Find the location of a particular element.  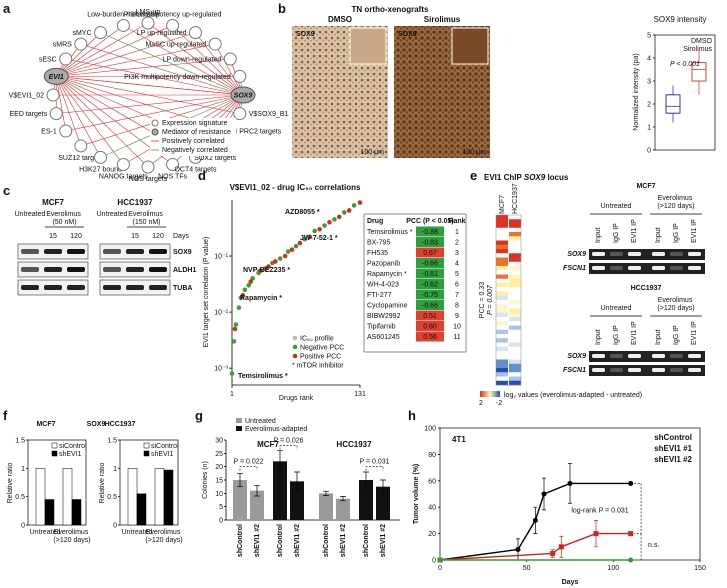

heatmap-frame is located at coordinates (508, 300).